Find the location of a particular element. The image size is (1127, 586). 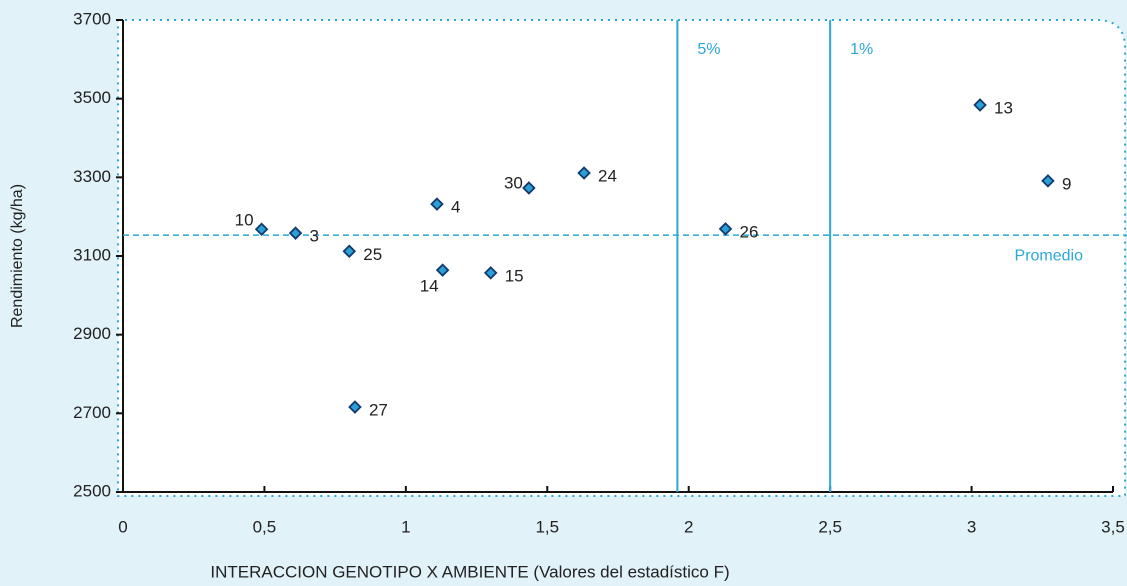

y-tick-label: 3500 is located at coordinates (92, 97).